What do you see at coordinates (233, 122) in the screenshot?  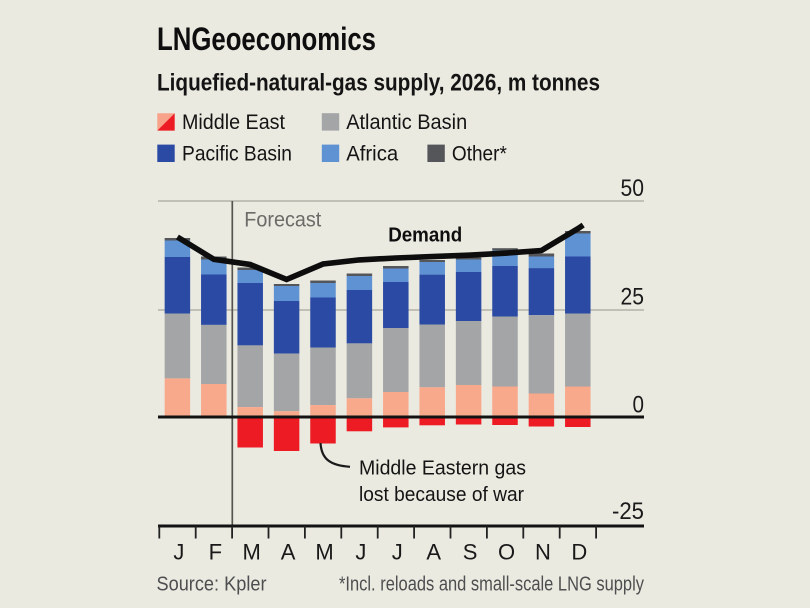 I see `svg-text: Middle East` at bounding box center [233, 122].